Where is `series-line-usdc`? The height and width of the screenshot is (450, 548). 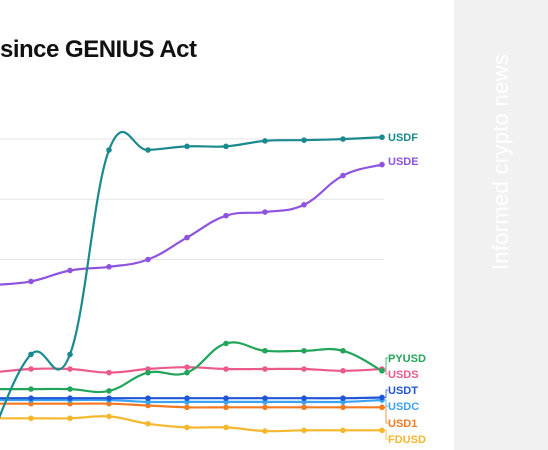
series-line-usdc is located at coordinates (192, 401).